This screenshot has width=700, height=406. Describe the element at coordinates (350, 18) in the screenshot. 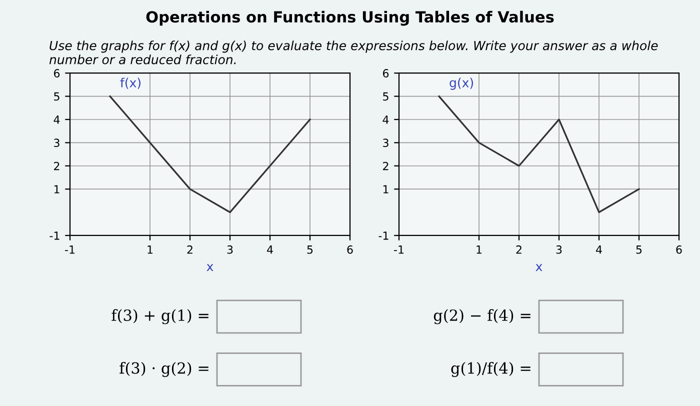

I see `chart-title: Operations on Functions Using Tables of Values` at that location.